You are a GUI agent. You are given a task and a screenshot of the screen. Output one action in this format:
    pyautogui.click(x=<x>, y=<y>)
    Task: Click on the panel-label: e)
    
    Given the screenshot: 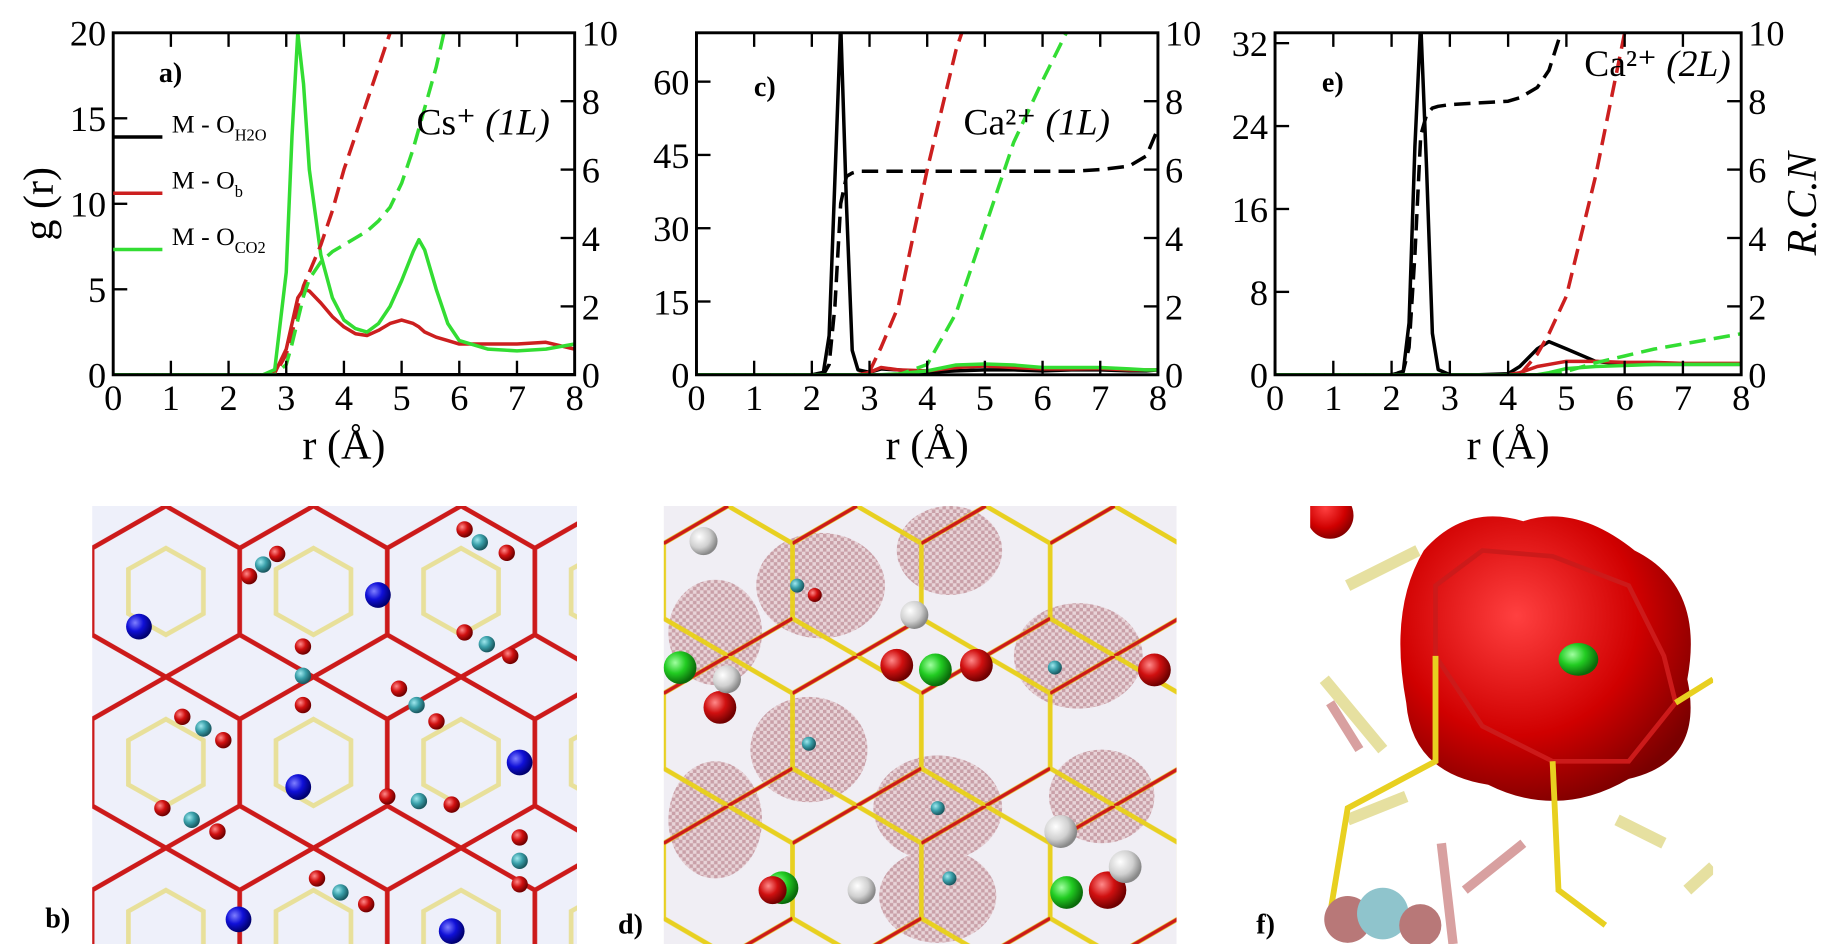 What is the action you would take?
    pyautogui.click(x=1333, y=82)
    